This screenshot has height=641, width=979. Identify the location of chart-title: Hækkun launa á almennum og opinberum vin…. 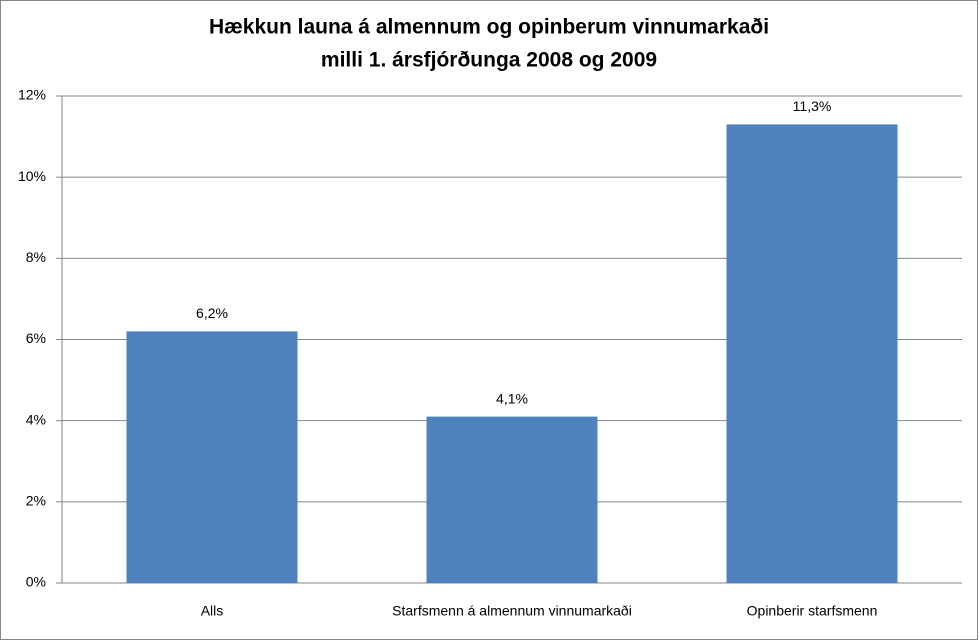
(489, 27).